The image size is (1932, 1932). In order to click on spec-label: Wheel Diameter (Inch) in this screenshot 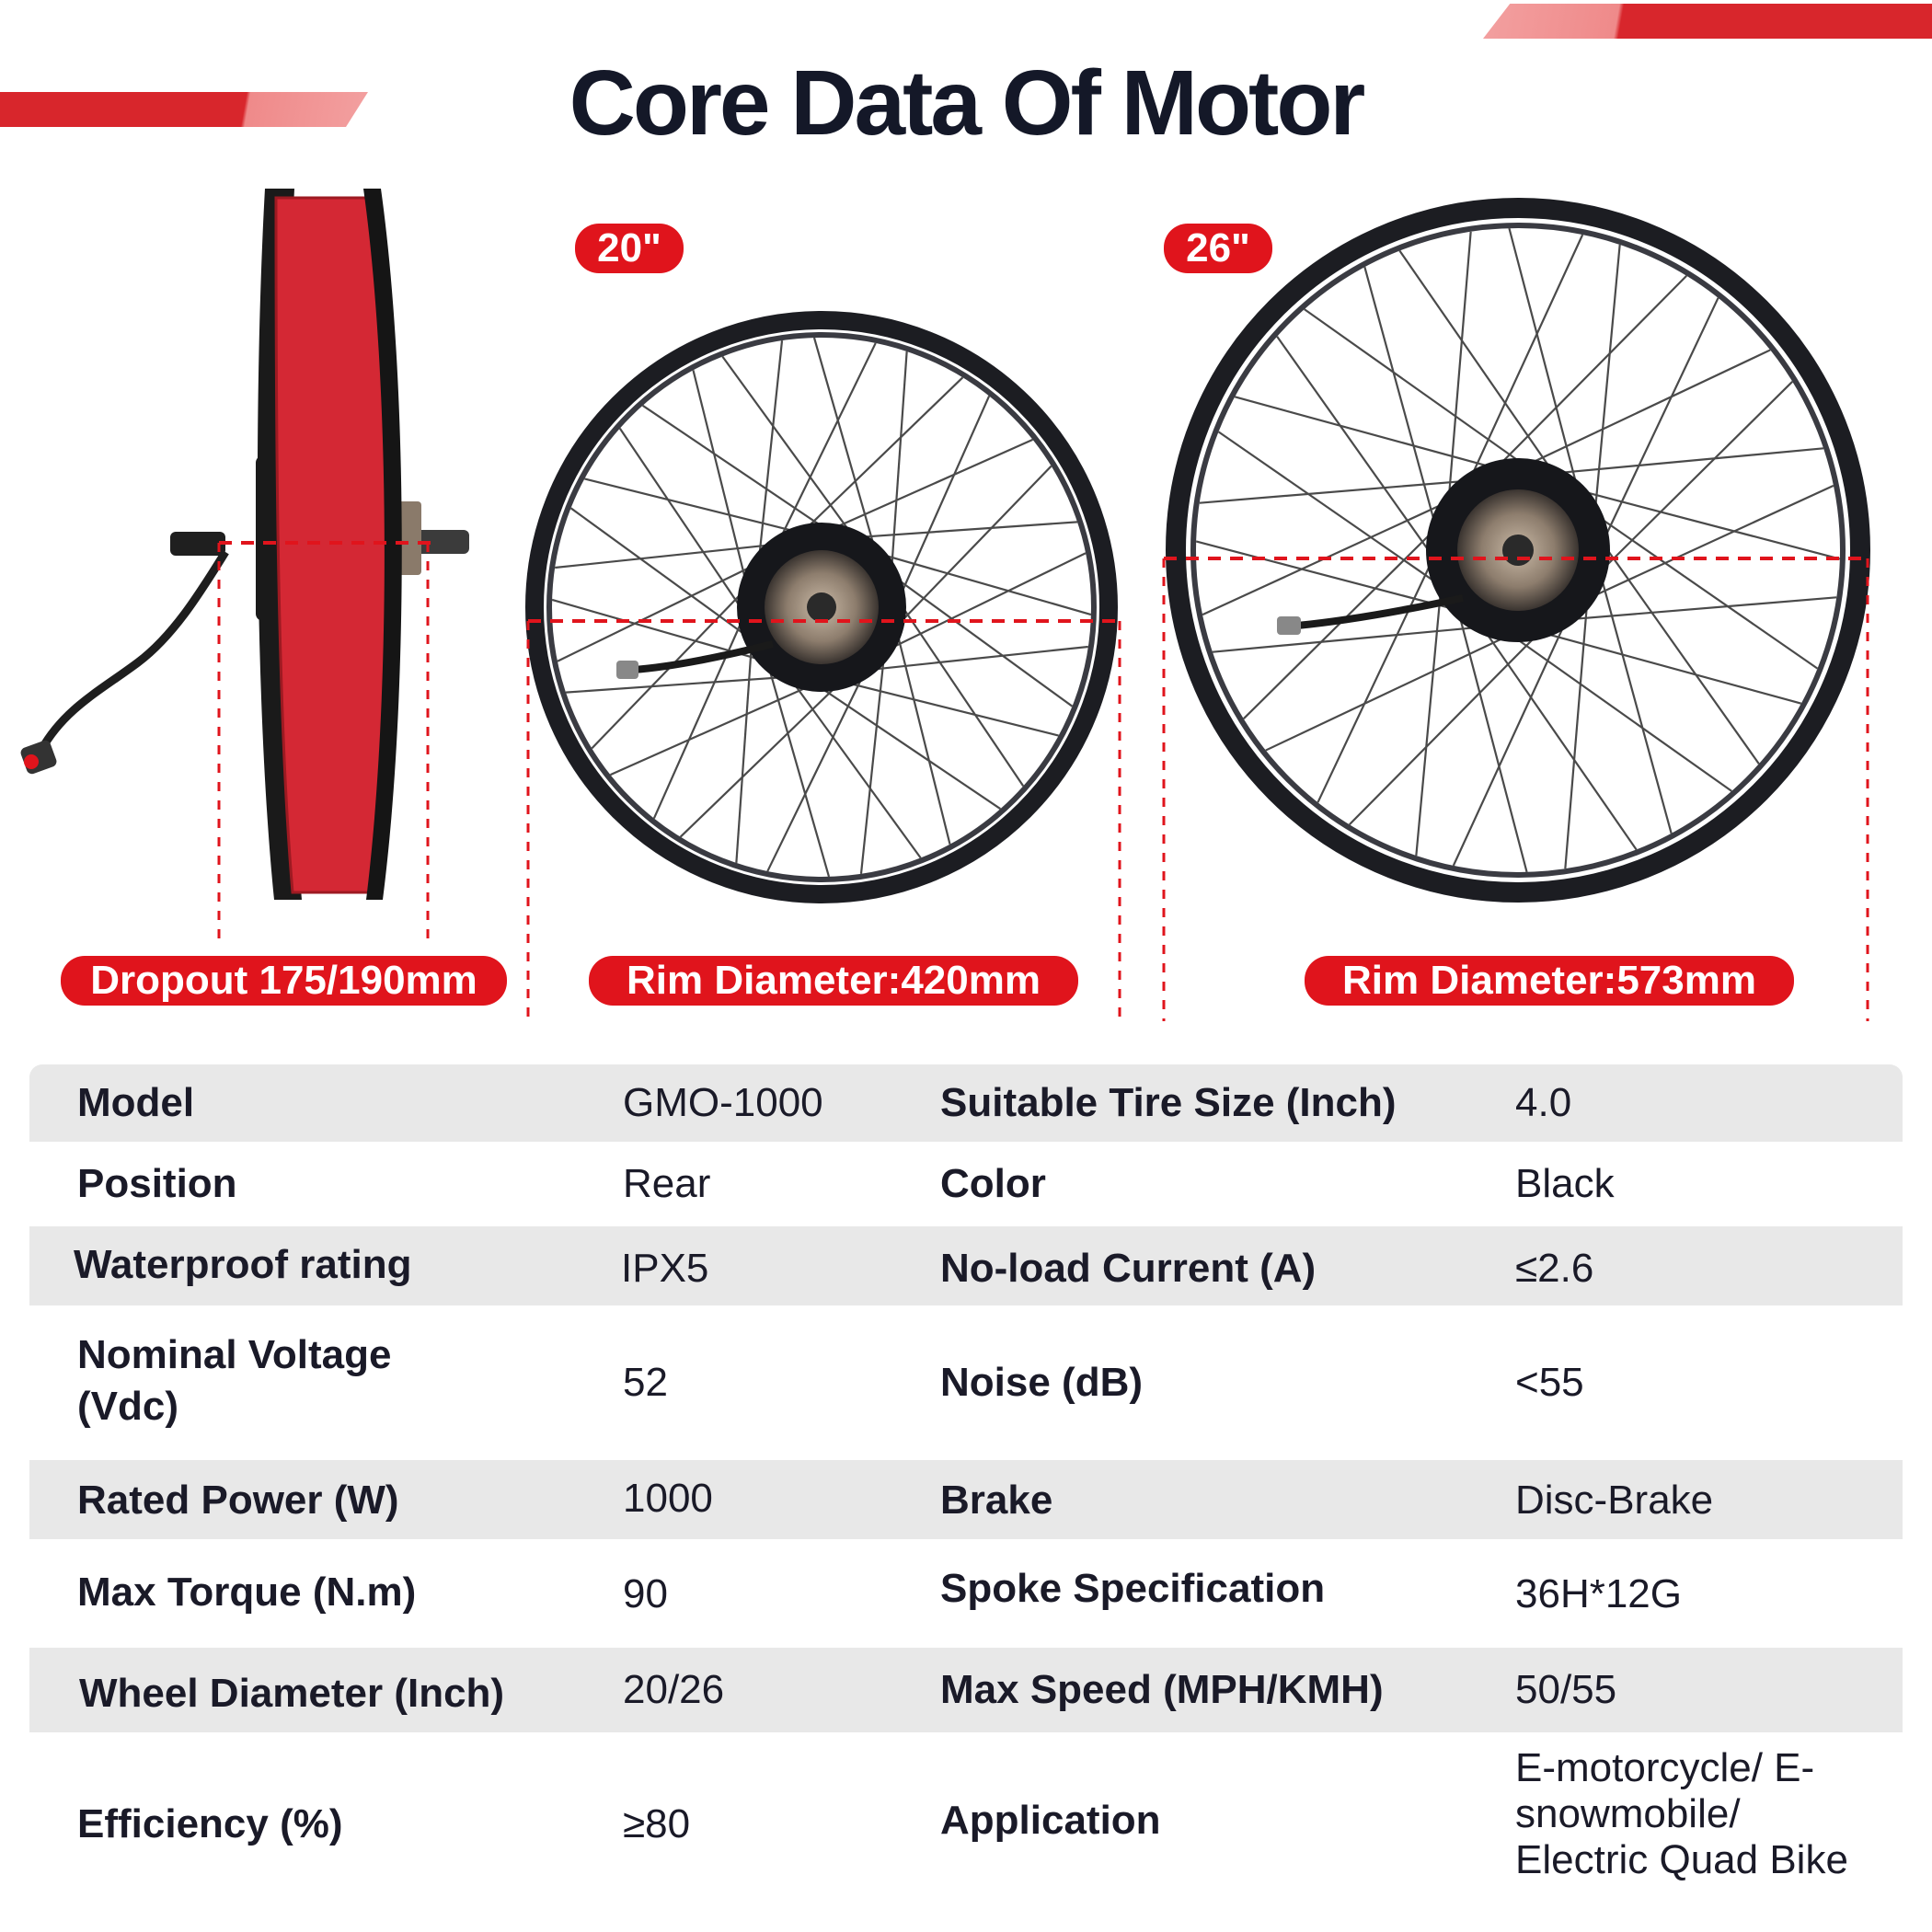, I will do `click(292, 1693)`.